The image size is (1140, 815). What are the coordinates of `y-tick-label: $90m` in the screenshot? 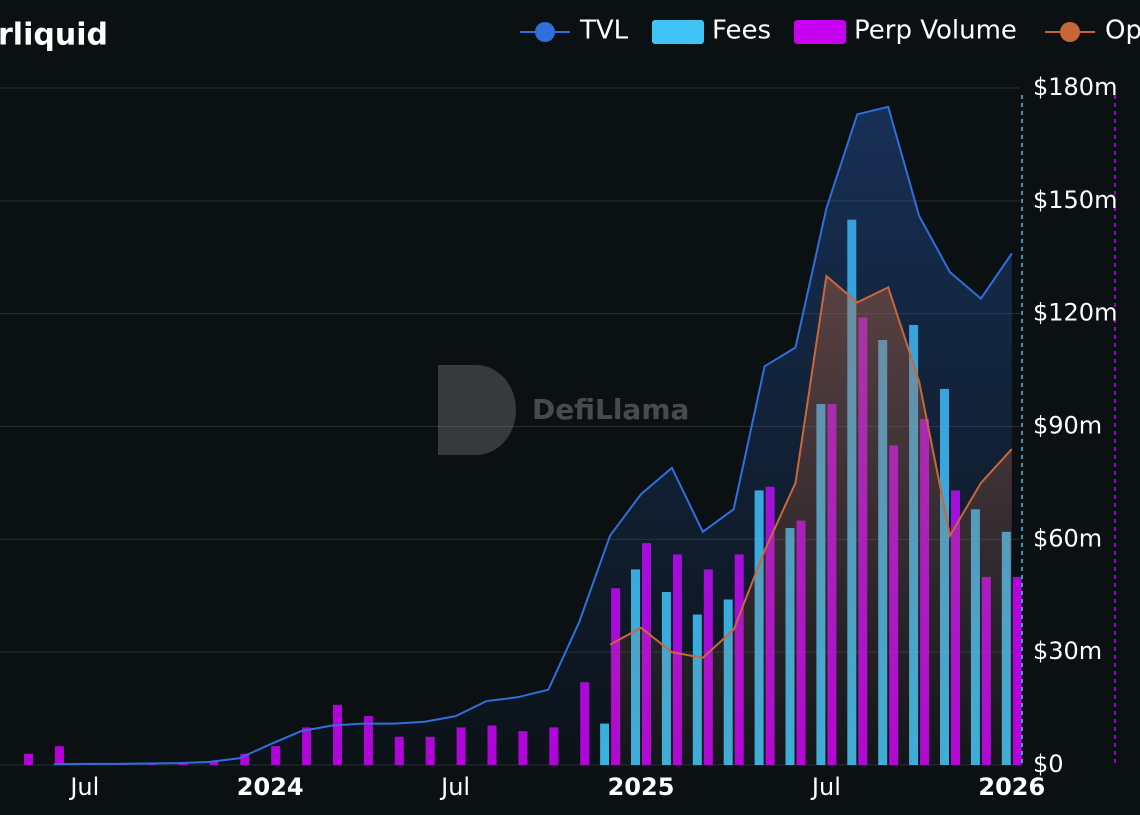 It's located at (1067, 426).